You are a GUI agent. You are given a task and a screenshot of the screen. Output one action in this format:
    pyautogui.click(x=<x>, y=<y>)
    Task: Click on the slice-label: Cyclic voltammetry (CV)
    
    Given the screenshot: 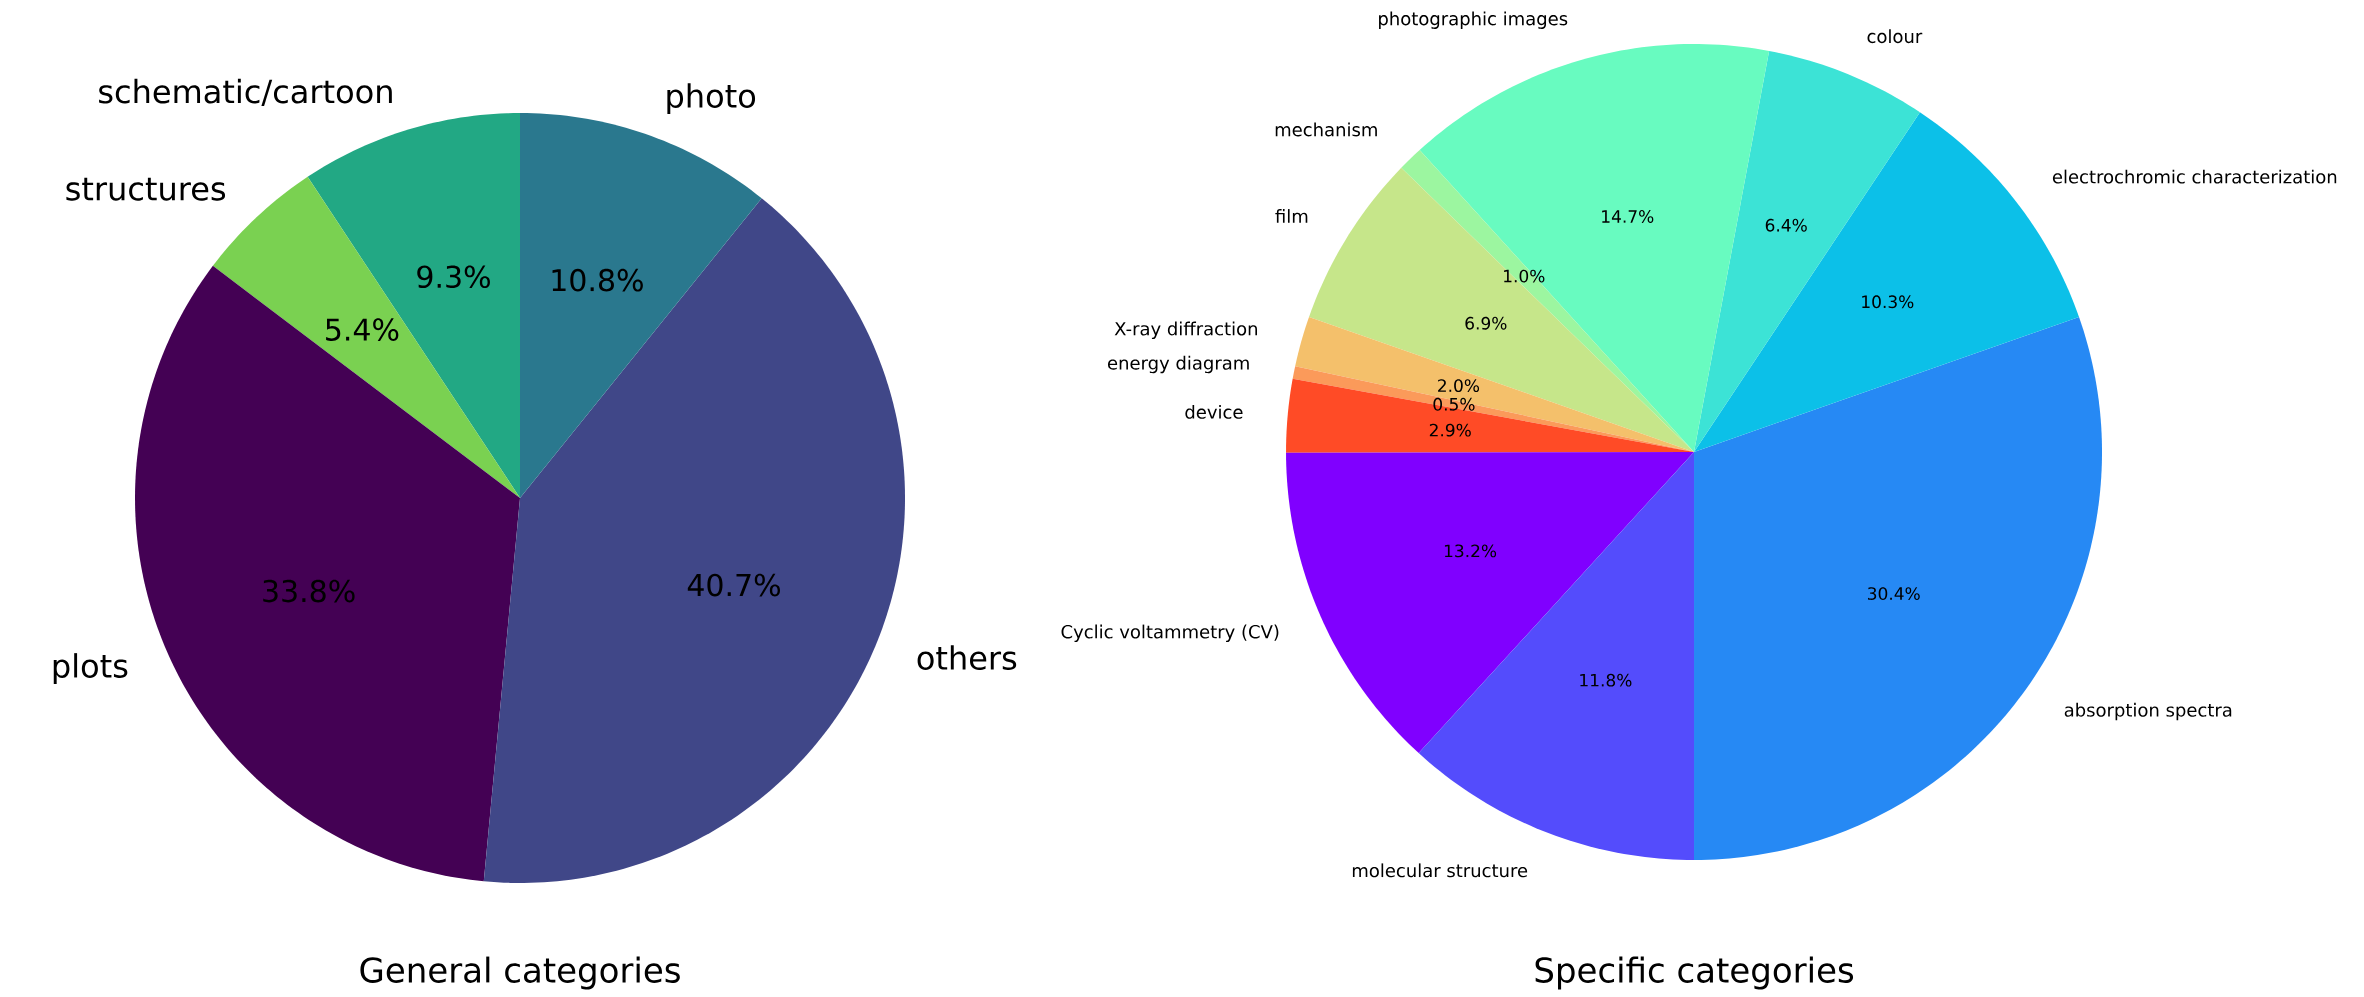 What is the action you would take?
    pyautogui.click(x=1170, y=633)
    